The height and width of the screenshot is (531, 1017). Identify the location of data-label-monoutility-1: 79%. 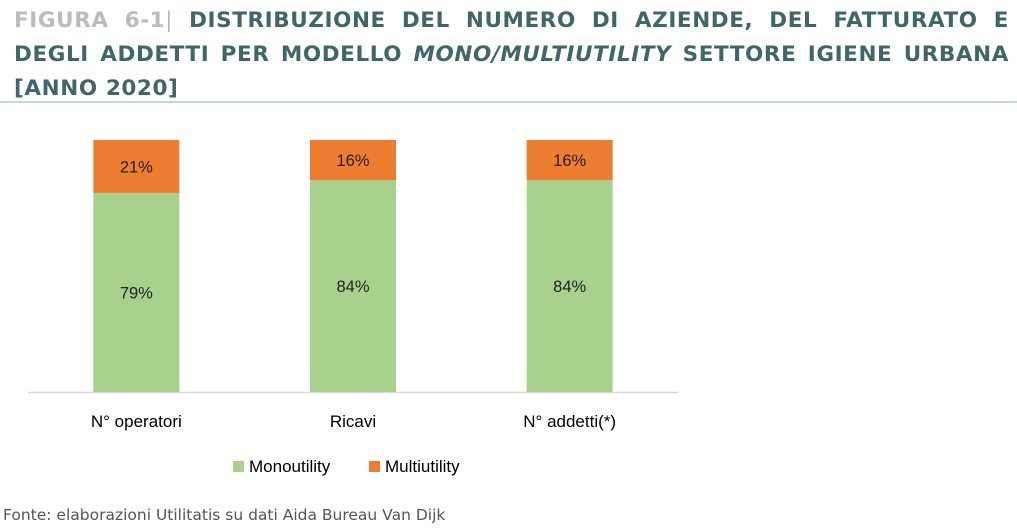
(136, 293).